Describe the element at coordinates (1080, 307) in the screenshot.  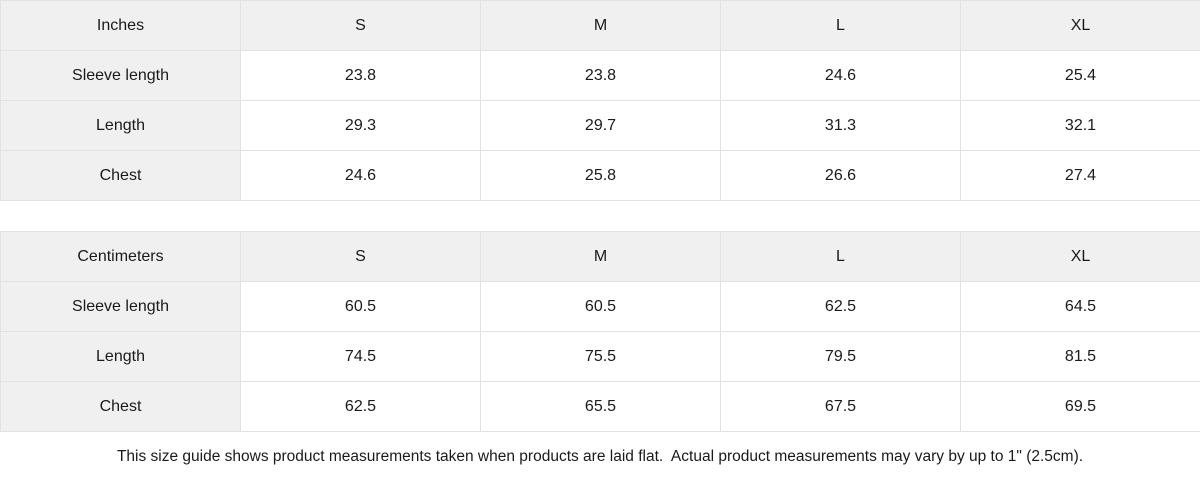
I see `value-cell: 64.5` at that location.